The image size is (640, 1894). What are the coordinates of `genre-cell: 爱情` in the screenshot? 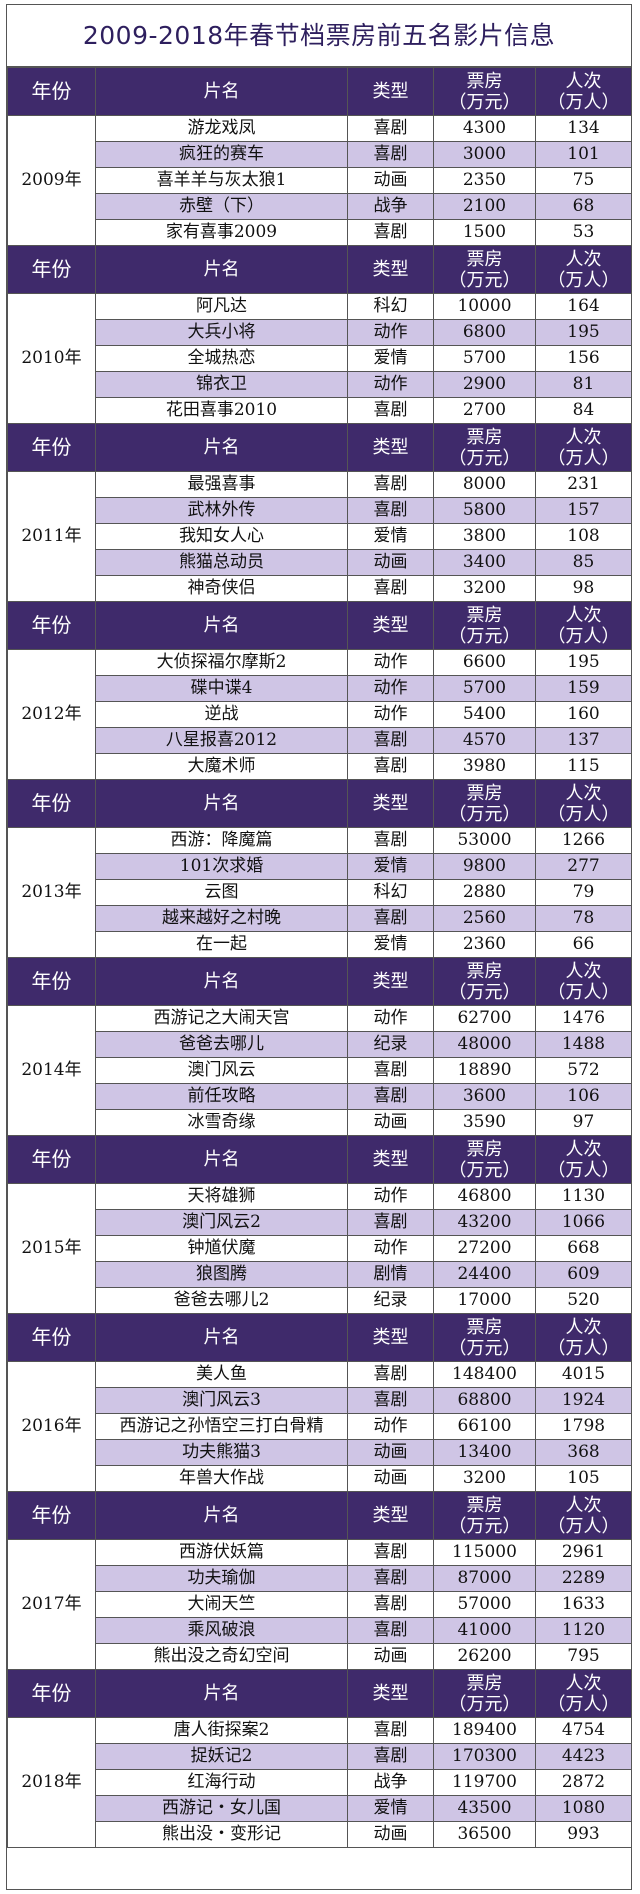 It's located at (390, 536).